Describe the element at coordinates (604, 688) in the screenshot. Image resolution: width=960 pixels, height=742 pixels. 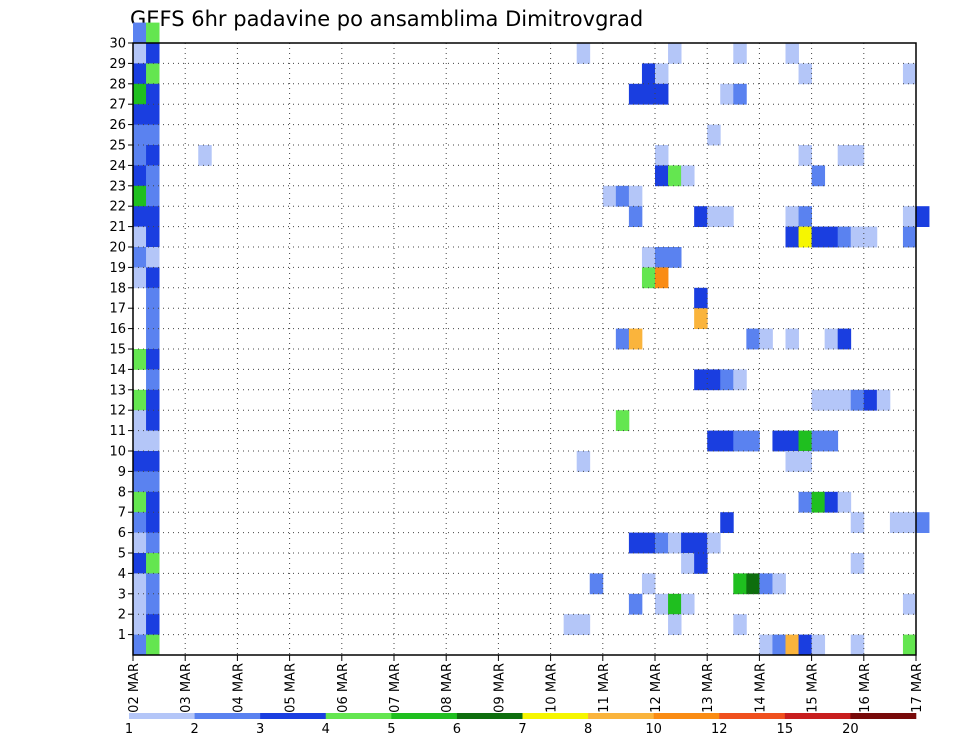
I see `x-tick-label: 11 MAR` at that location.